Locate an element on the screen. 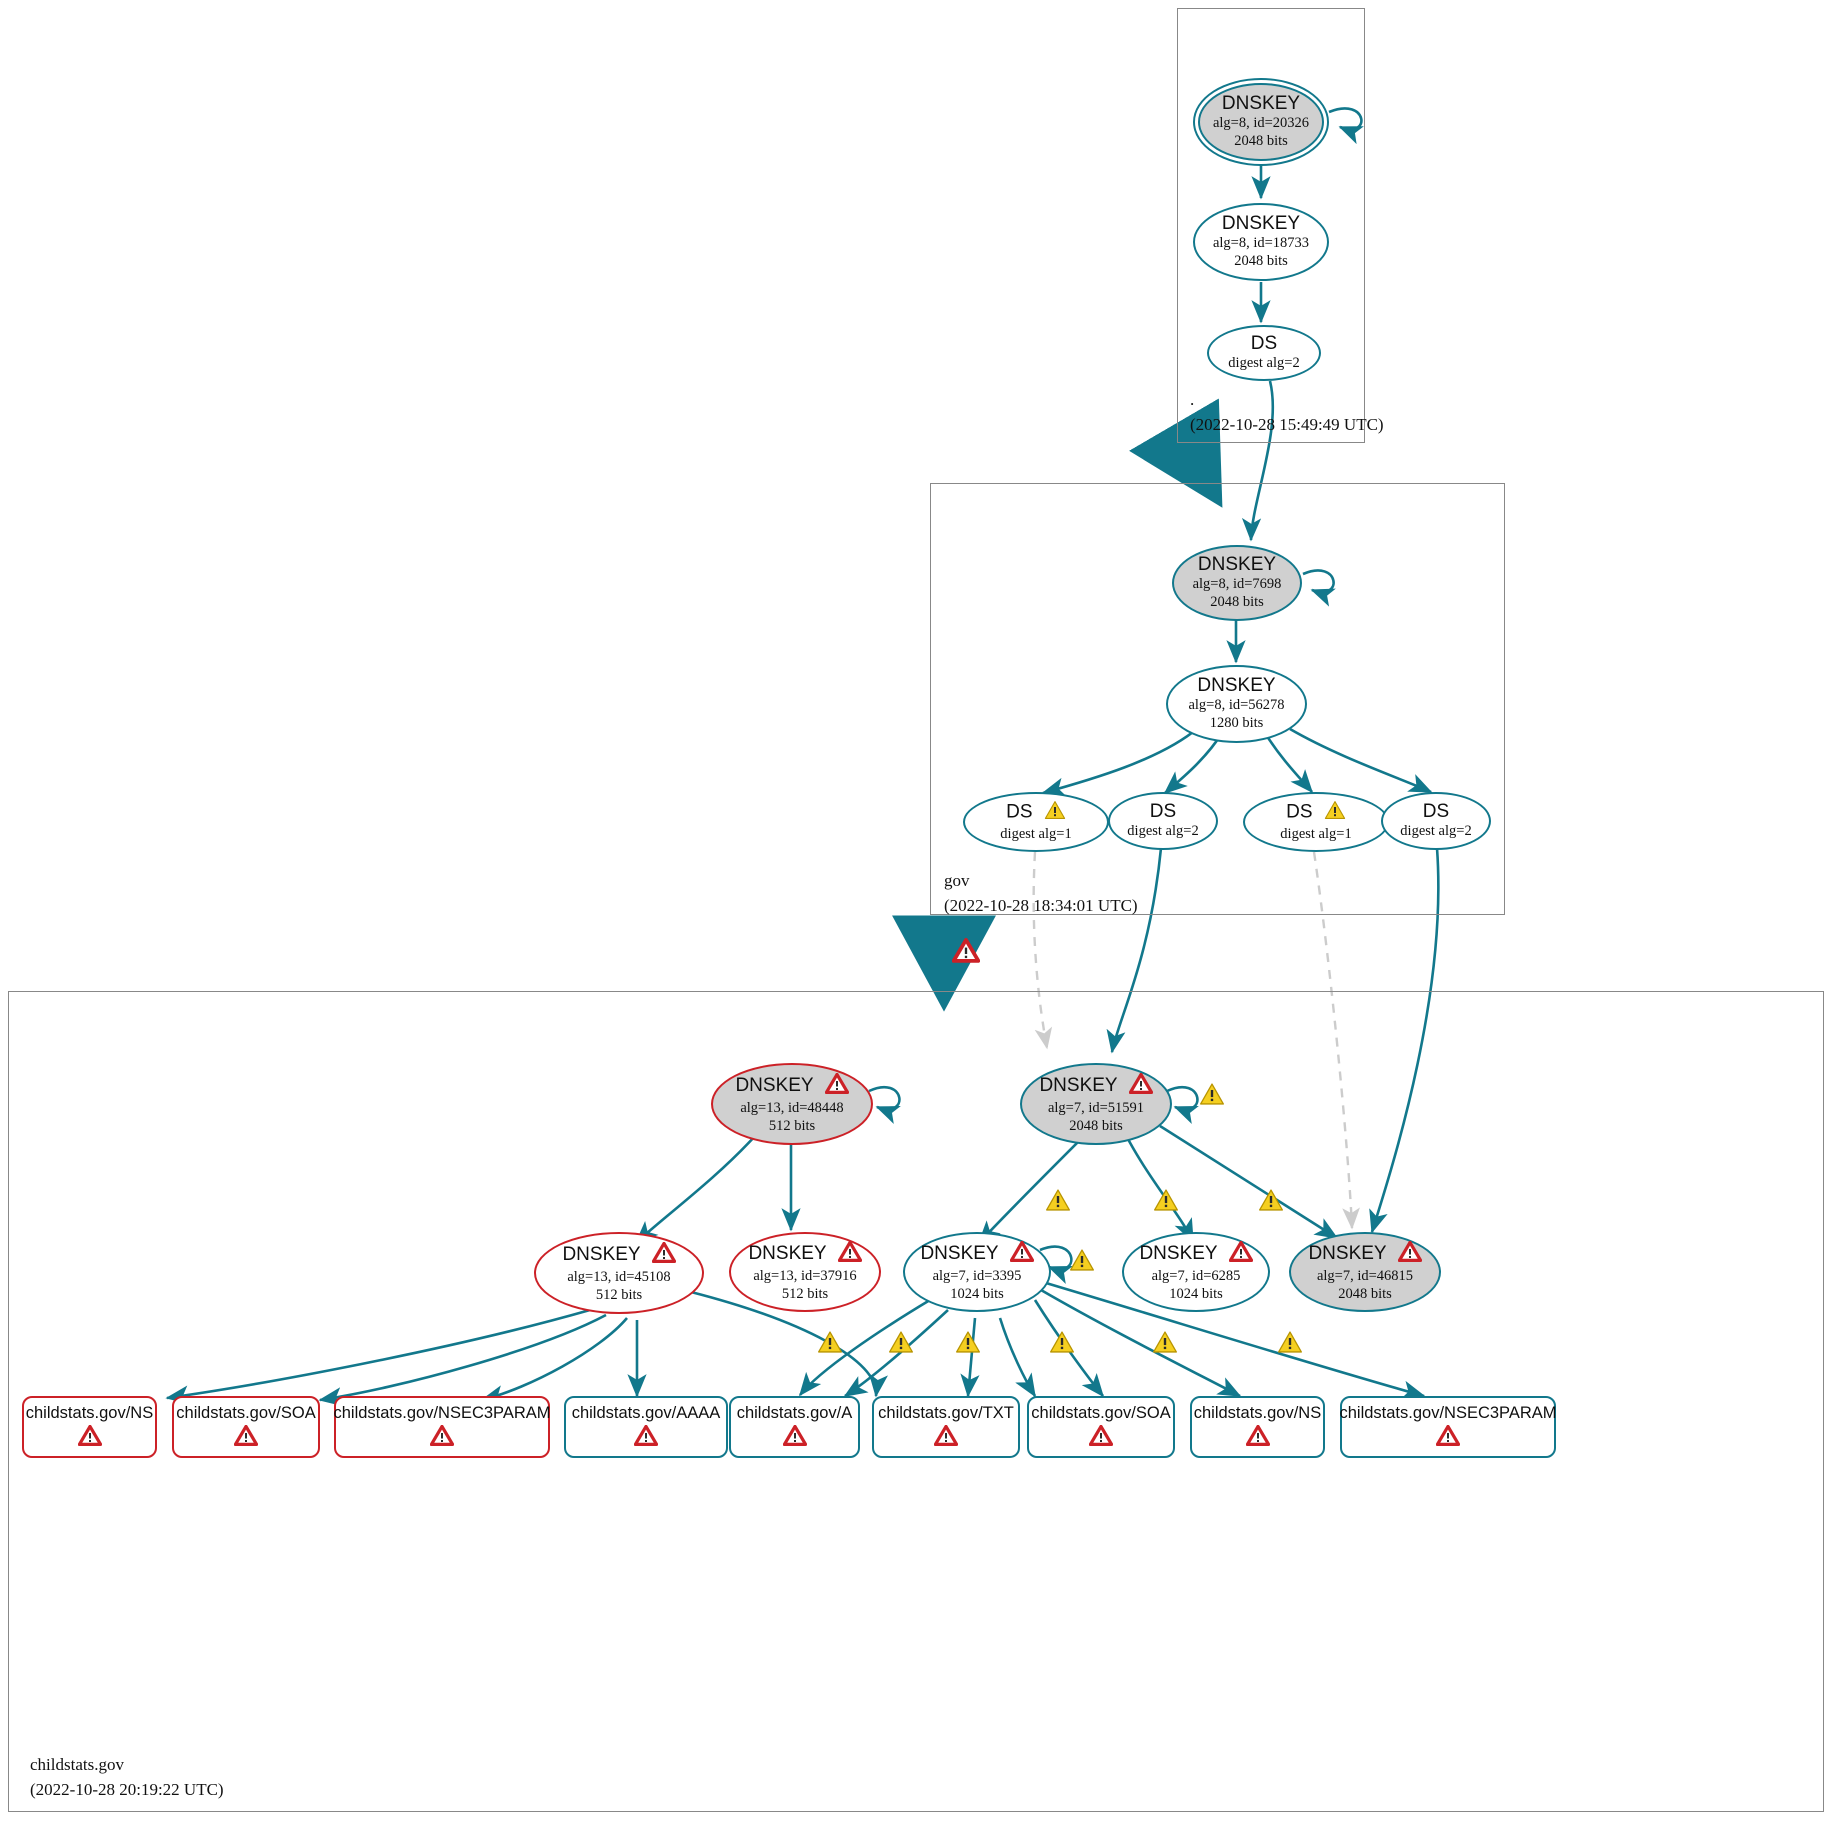  node-dnskey-childstats-48448: DNSKEY alg=13, id=48448 512 bits is located at coordinates (792, 1104).